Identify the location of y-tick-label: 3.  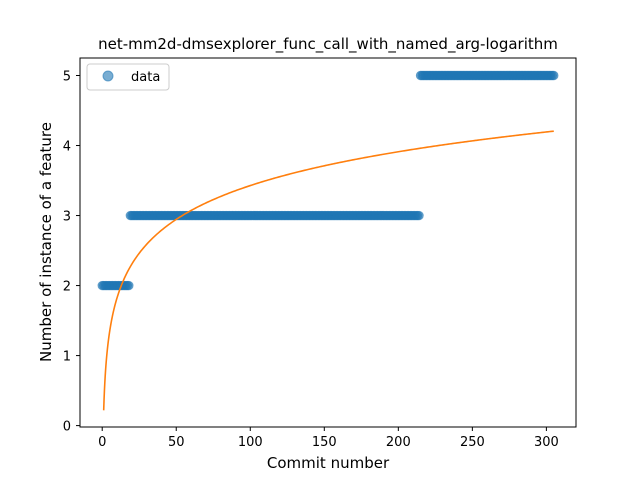
(67, 217).